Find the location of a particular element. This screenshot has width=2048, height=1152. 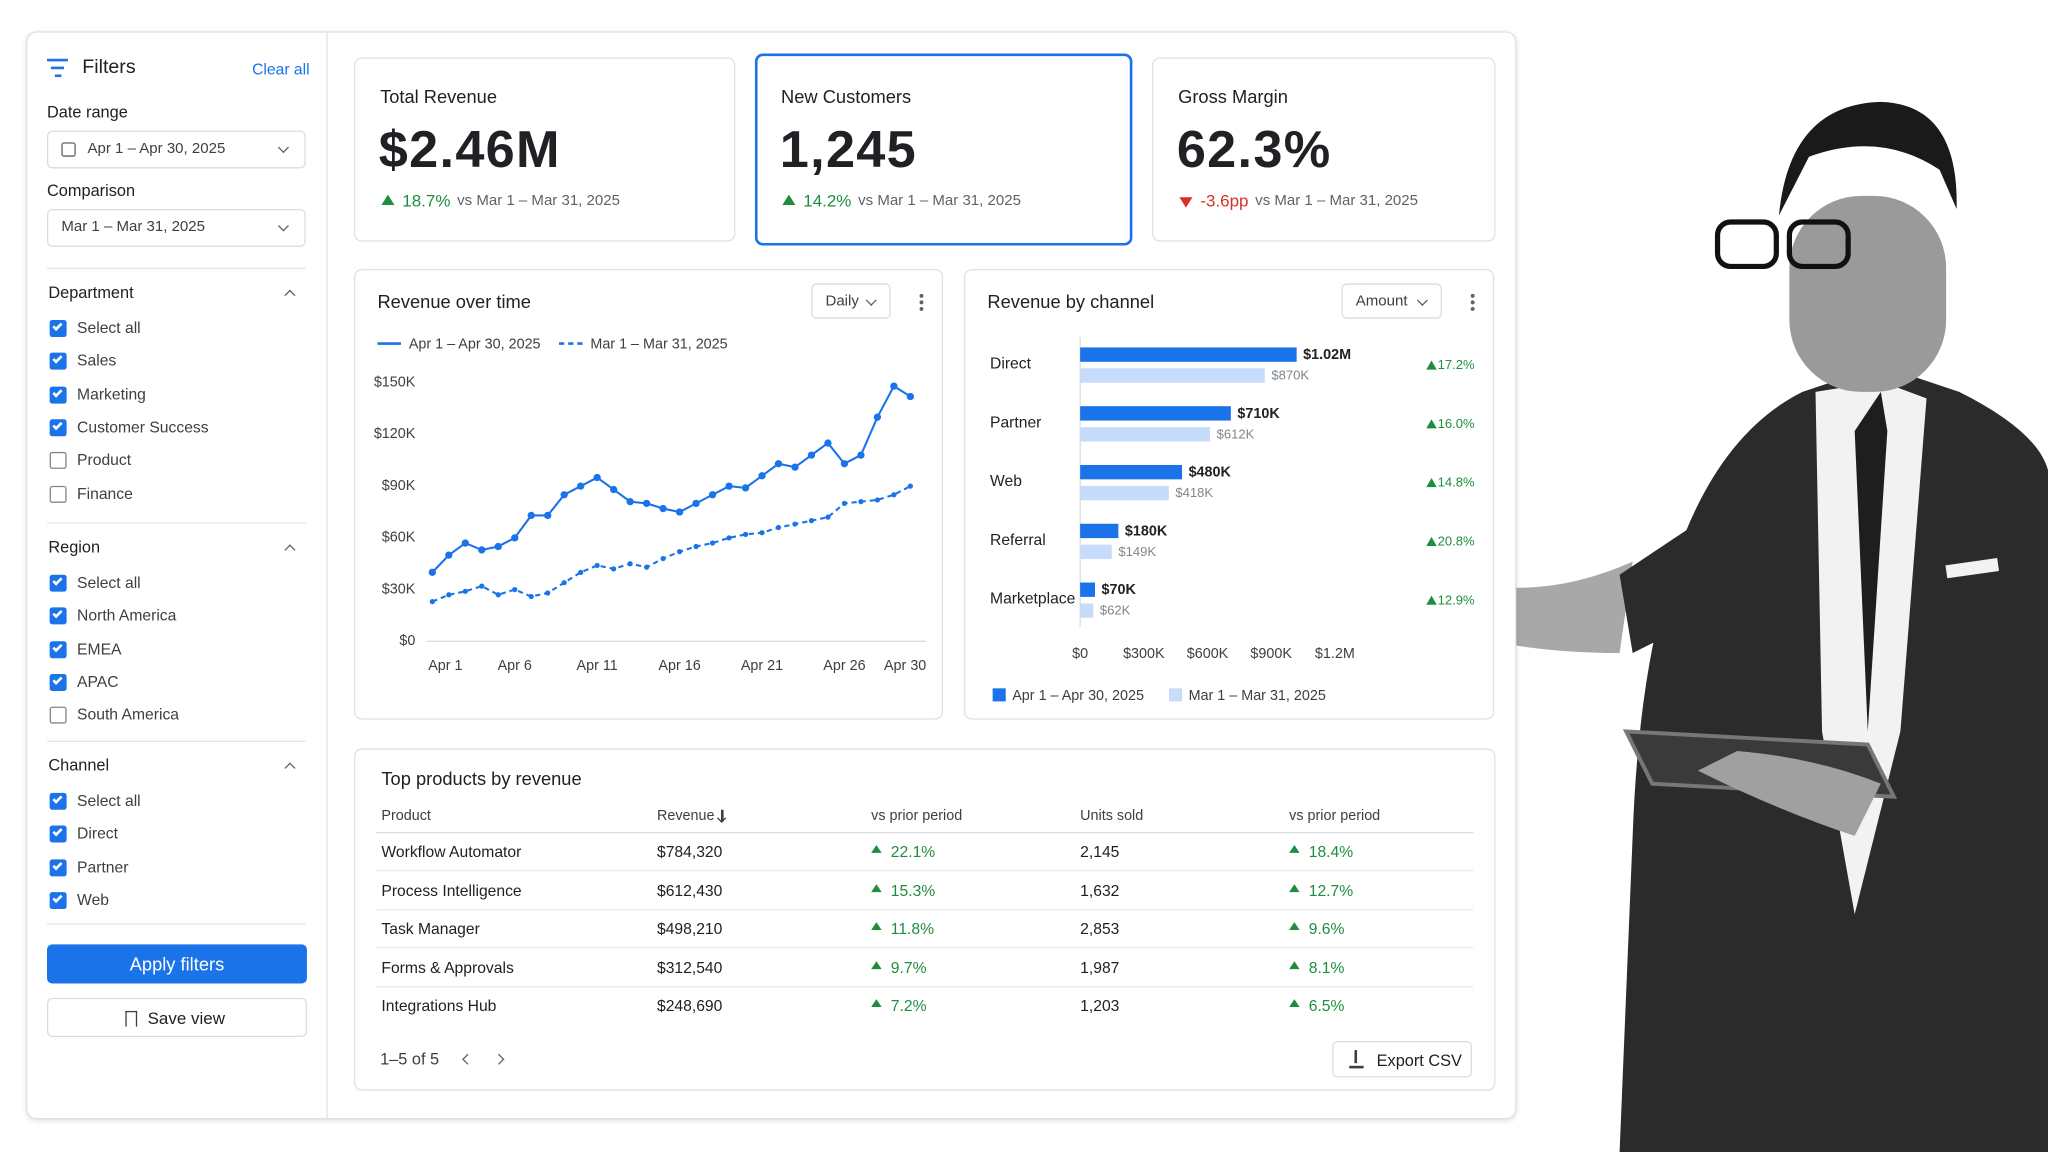

table-cell: 22.1% is located at coordinates (913, 851).